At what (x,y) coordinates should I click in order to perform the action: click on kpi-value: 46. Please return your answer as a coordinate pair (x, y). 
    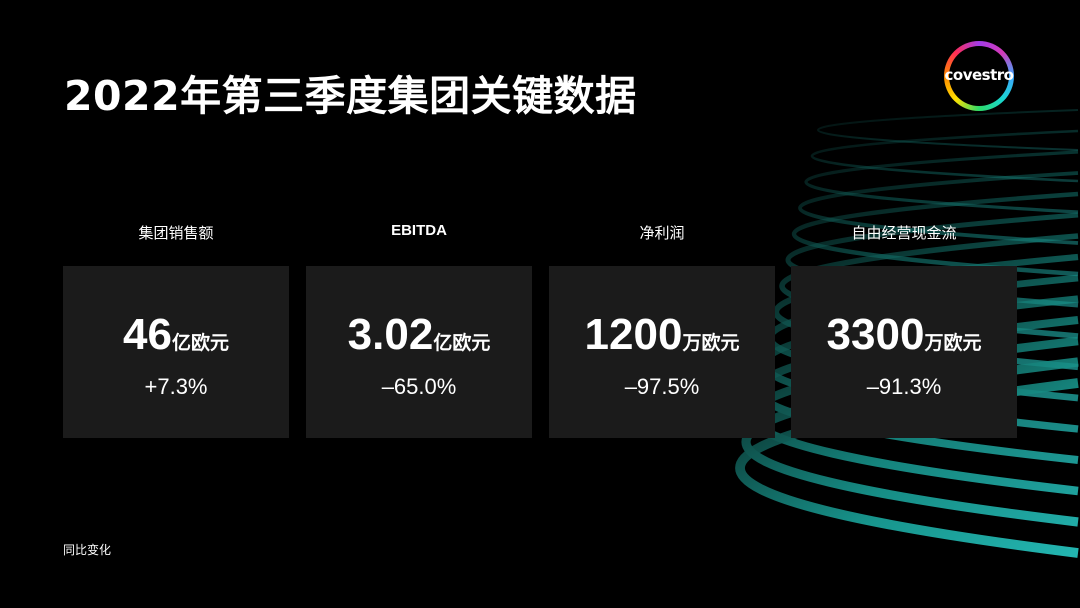
    Looking at the image, I should click on (147, 334).